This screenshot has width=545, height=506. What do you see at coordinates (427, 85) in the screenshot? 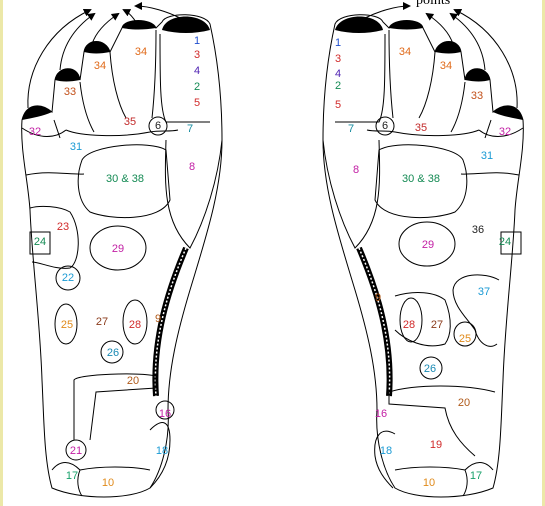
I see `right-toe3-base` at bounding box center [427, 85].